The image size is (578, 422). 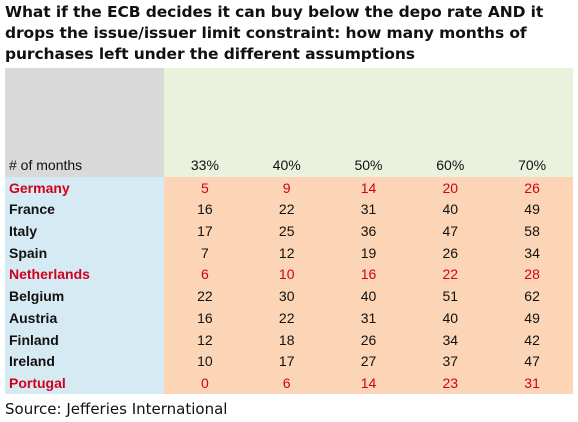 What do you see at coordinates (116, 409) in the screenshot?
I see `source-note: Source: Jefferies International` at bounding box center [116, 409].